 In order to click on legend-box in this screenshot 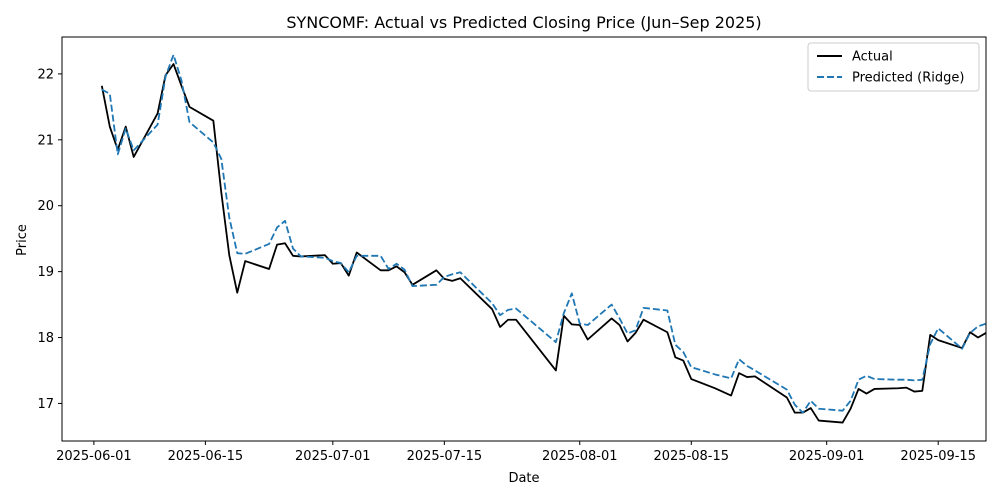, I will do `click(893, 67)`.